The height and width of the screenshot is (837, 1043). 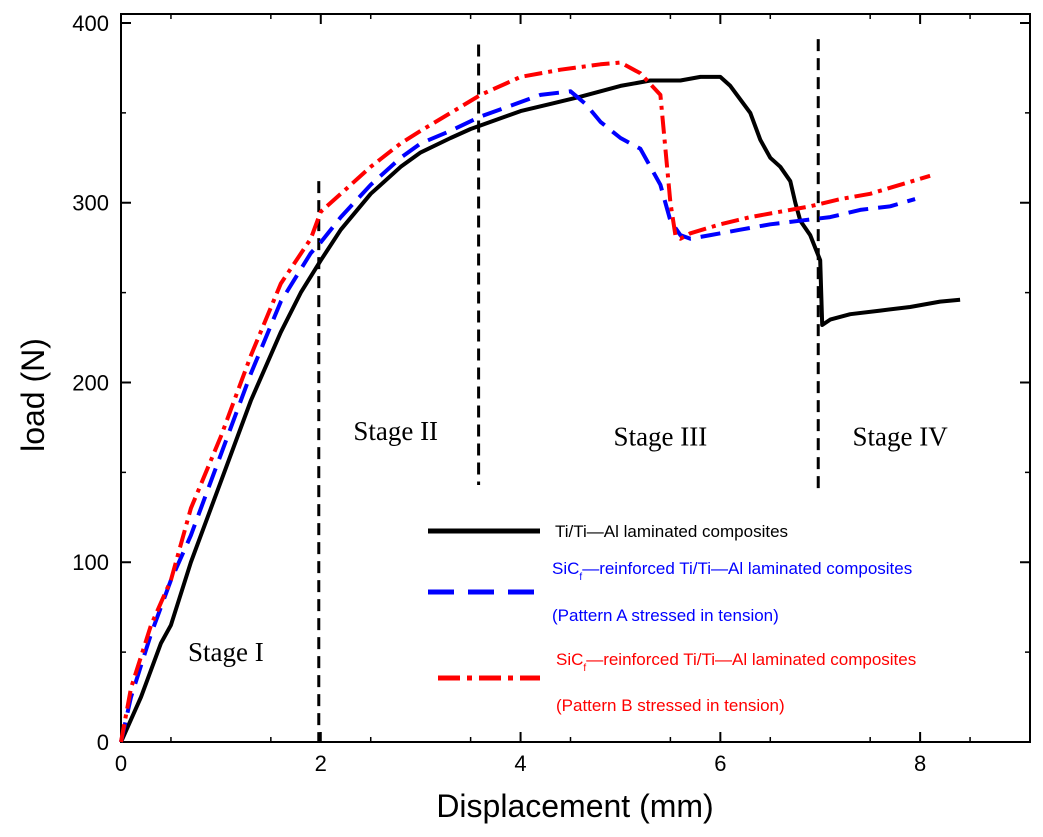 I want to click on stage-label: Stage I, so click(x=226, y=652).